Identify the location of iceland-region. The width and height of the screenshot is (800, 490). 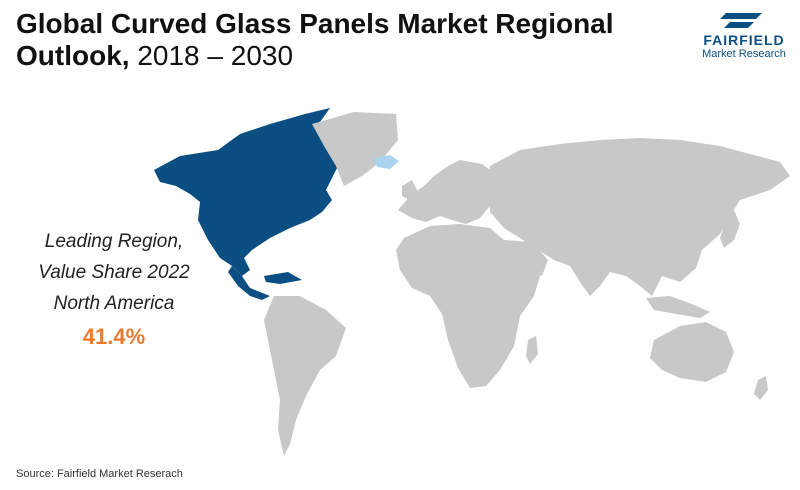
(386, 162).